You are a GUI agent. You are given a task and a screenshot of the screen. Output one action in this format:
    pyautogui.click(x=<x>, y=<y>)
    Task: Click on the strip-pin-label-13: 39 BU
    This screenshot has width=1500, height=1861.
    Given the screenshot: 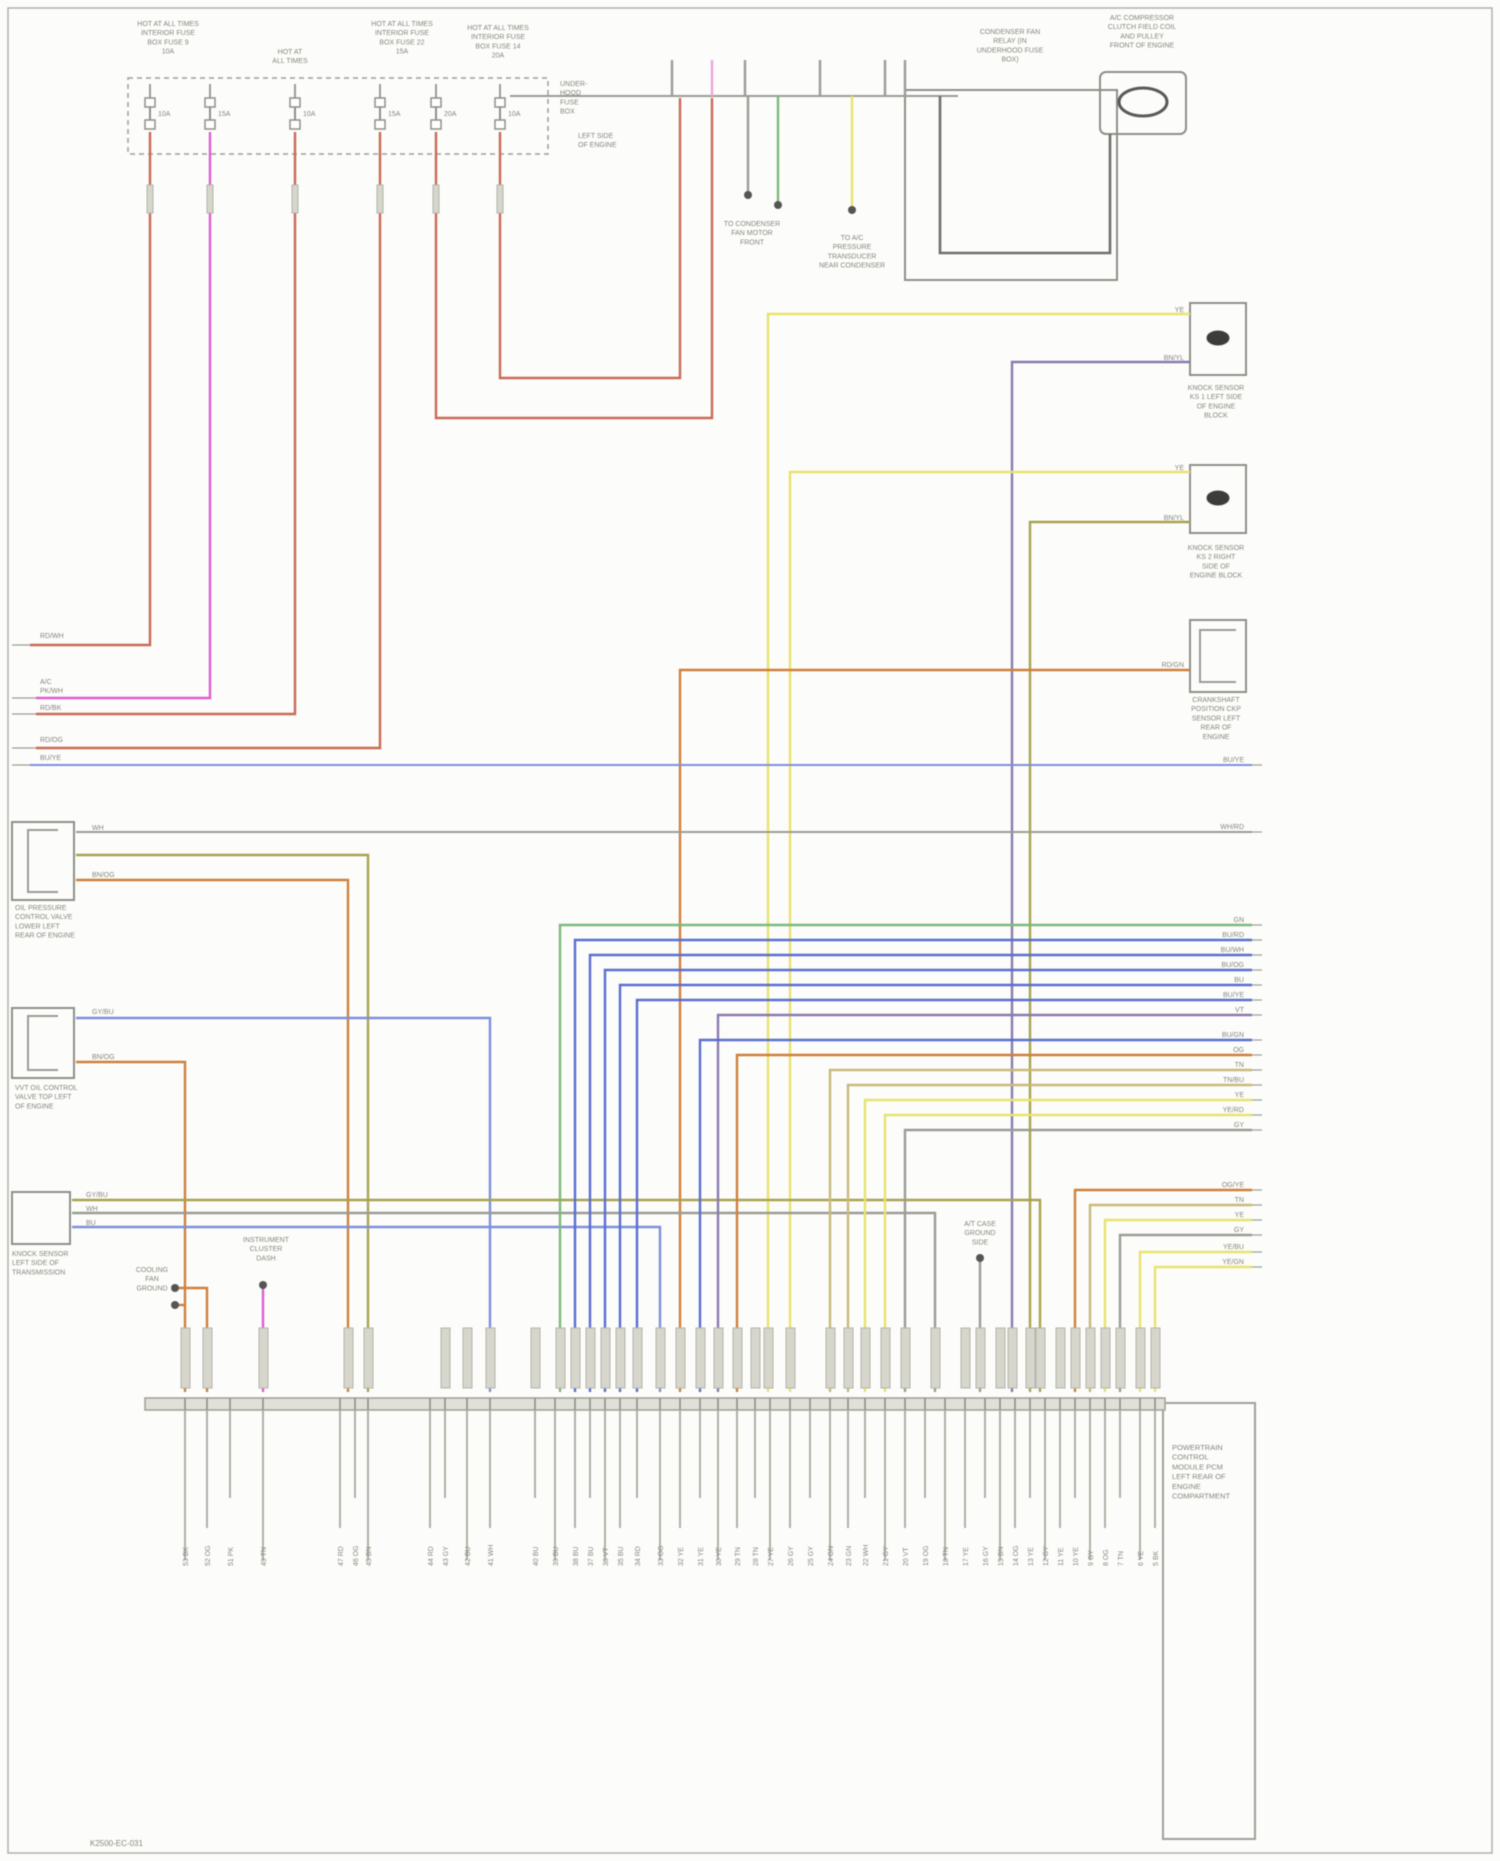 What is the action you would take?
    pyautogui.click(x=556, y=1556)
    